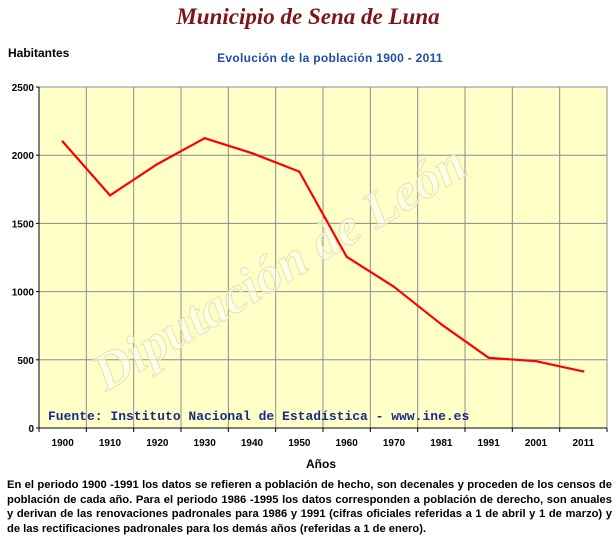 The height and width of the screenshot is (548, 616). Describe the element at coordinates (205, 443) in the screenshot. I see `x-tick-label: 1930` at that location.